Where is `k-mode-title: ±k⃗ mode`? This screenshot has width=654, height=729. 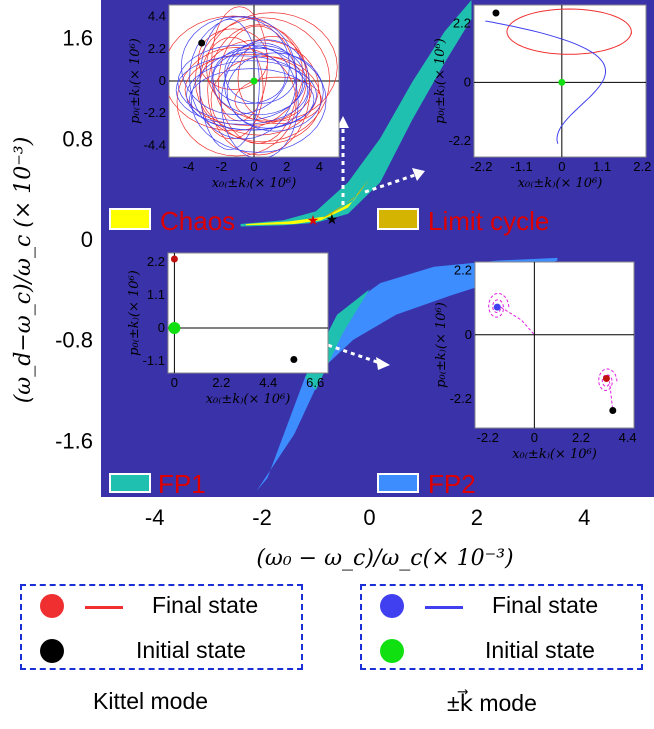
k-mode-title: ±k⃗ mode is located at coordinates (492, 703).